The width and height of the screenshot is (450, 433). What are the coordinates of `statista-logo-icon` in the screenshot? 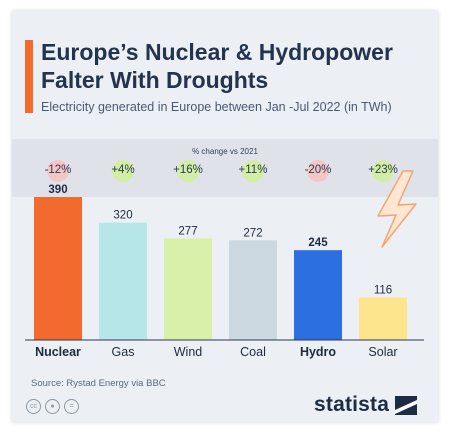 It's located at (406, 405).